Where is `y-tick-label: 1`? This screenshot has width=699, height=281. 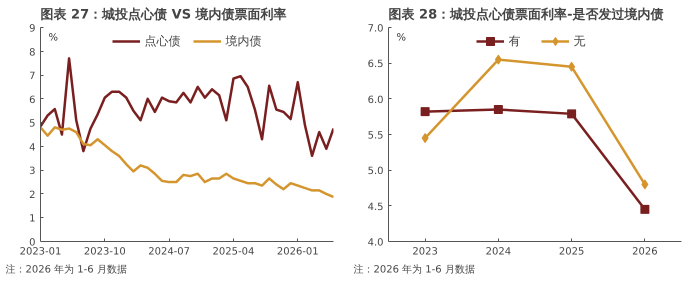
y-tick-label: 1 is located at coordinates (32, 219).